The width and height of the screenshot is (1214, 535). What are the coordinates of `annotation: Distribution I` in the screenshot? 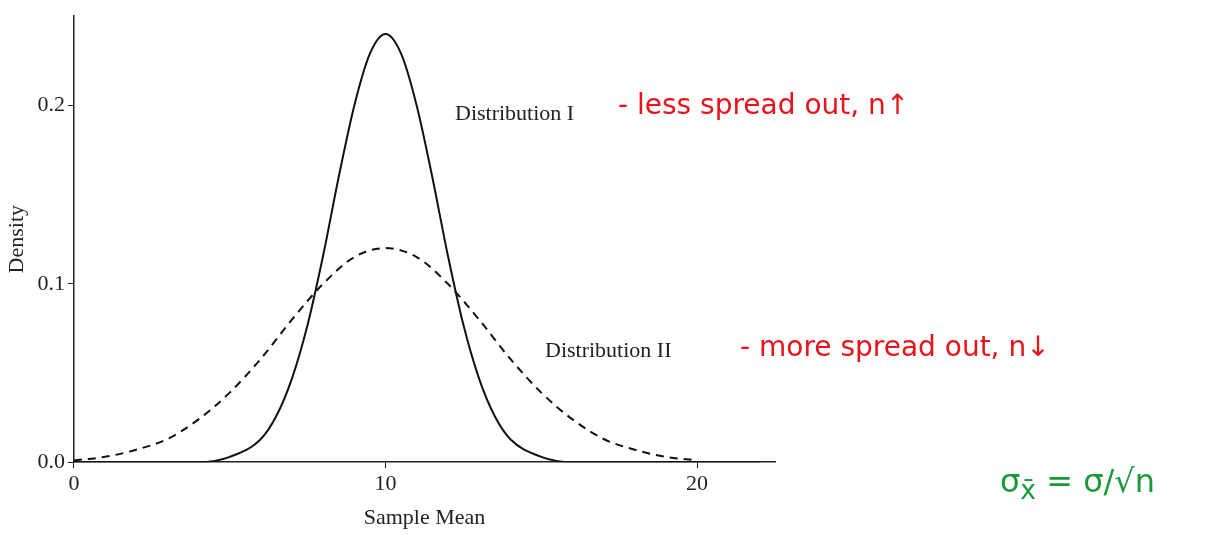 It's located at (515, 113).